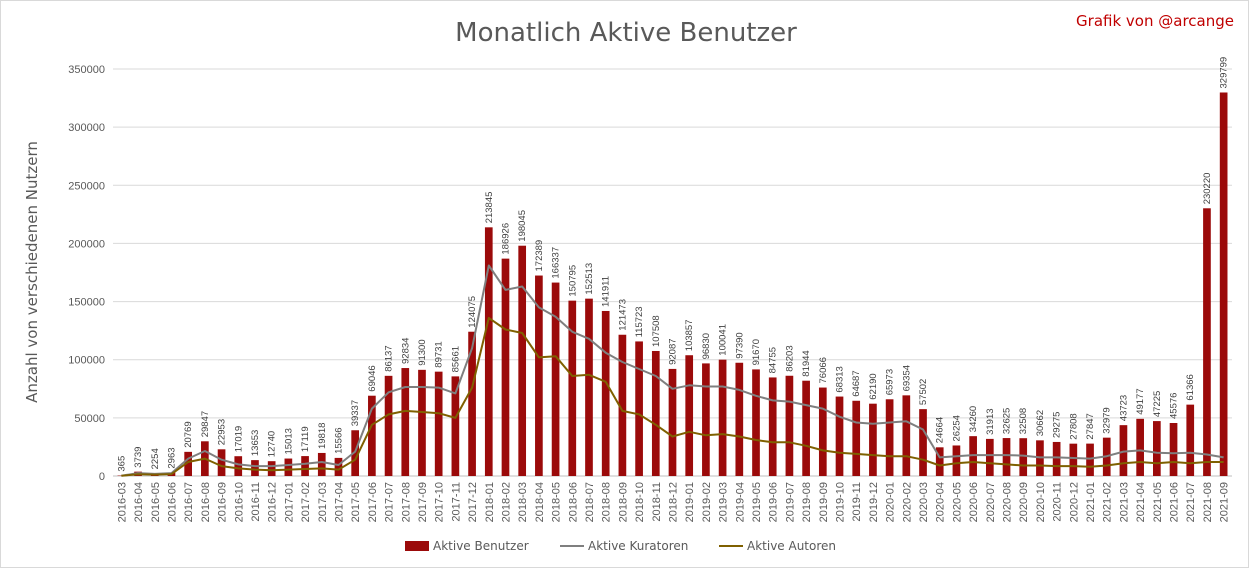 Image resolution: width=1249 pixels, height=572 pixels. I want to click on x-tick-label: 2017-10, so click(440, 502).